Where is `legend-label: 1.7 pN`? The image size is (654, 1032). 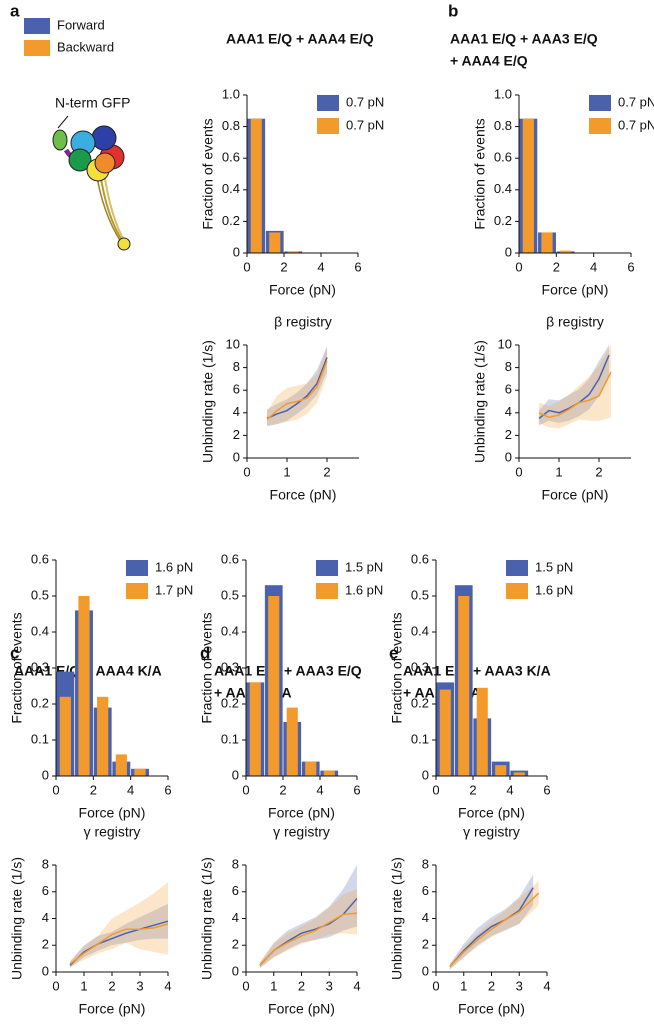
legend-label: 1.7 pN is located at coordinates (174, 589).